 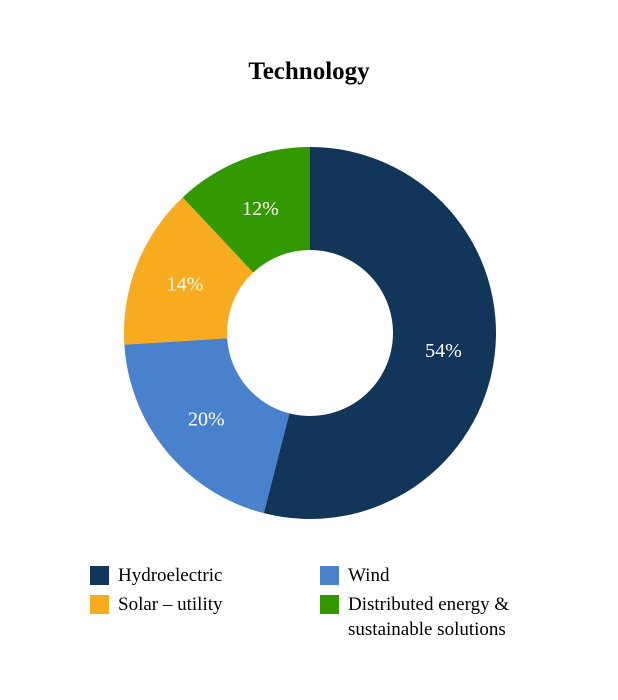 I want to click on slice-distributed-energy-sustainable-solutions, so click(x=246, y=210).